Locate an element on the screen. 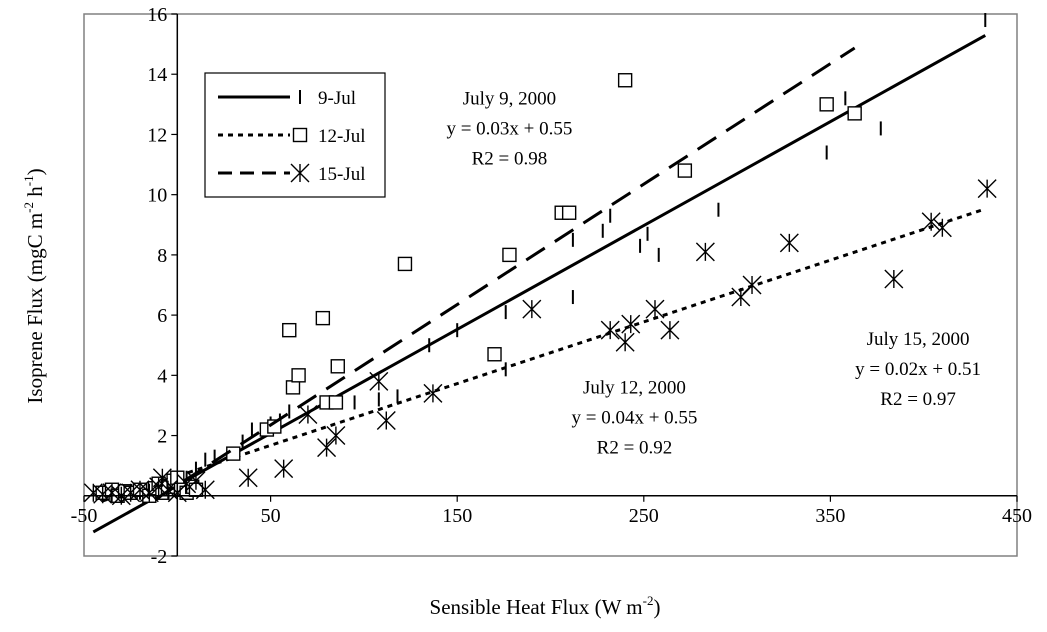 The height and width of the screenshot is (632, 1047). x-axis-title: Sensible Heat Flux (W m-2) is located at coordinates (545, 606).